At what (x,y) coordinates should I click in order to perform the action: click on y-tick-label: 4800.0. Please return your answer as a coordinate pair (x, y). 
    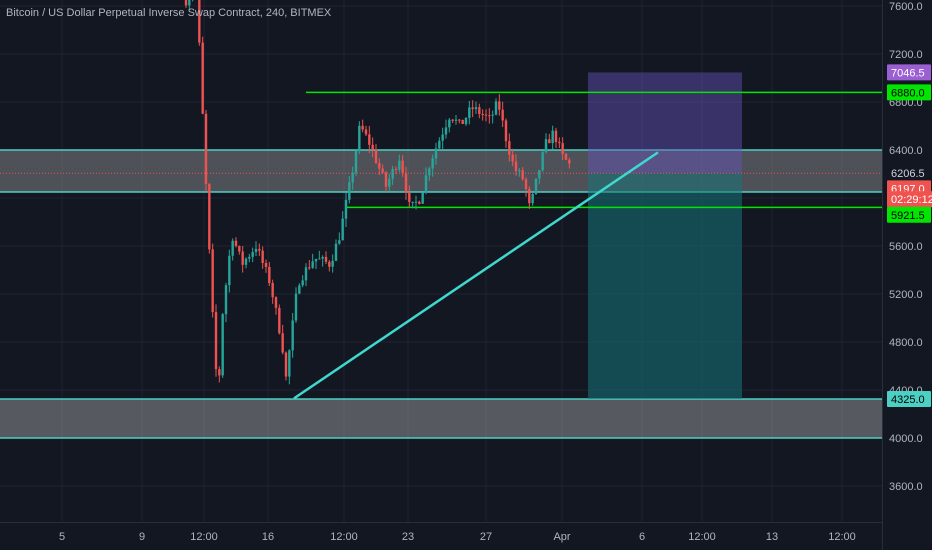
    Looking at the image, I should click on (906, 343).